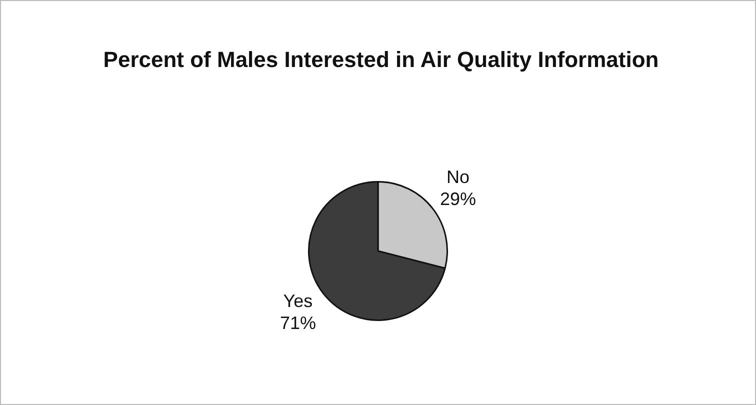 Image resolution: width=756 pixels, height=405 pixels. I want to click on chart-title: Percent of Males Interested in Air Quality Information, so click(381, 60).